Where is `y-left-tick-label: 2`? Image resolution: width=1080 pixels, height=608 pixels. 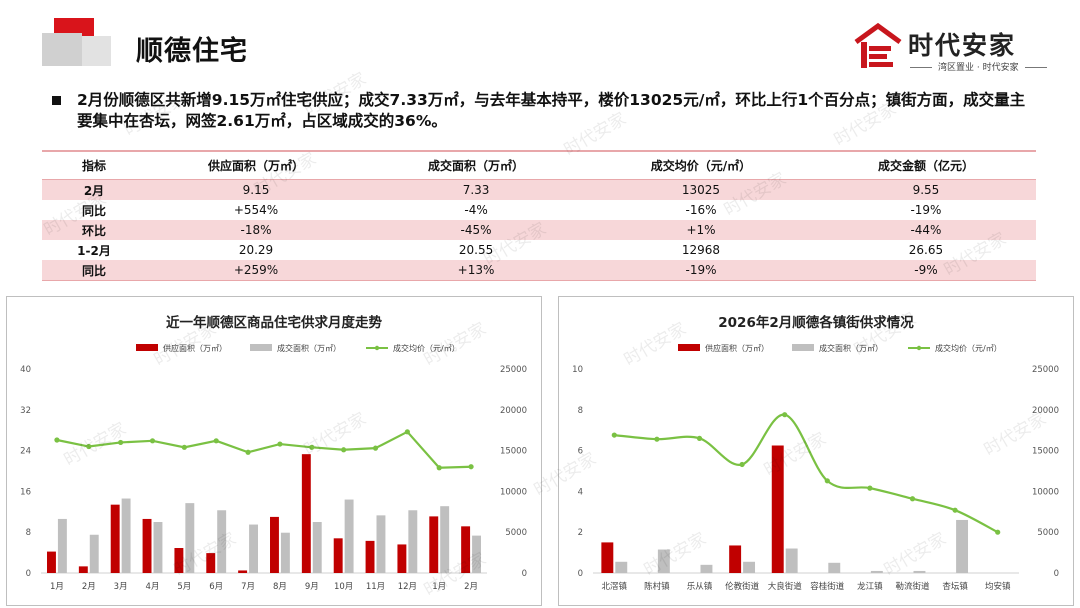
y-left-tick-label: 2 is located at coordinates (580, 533).